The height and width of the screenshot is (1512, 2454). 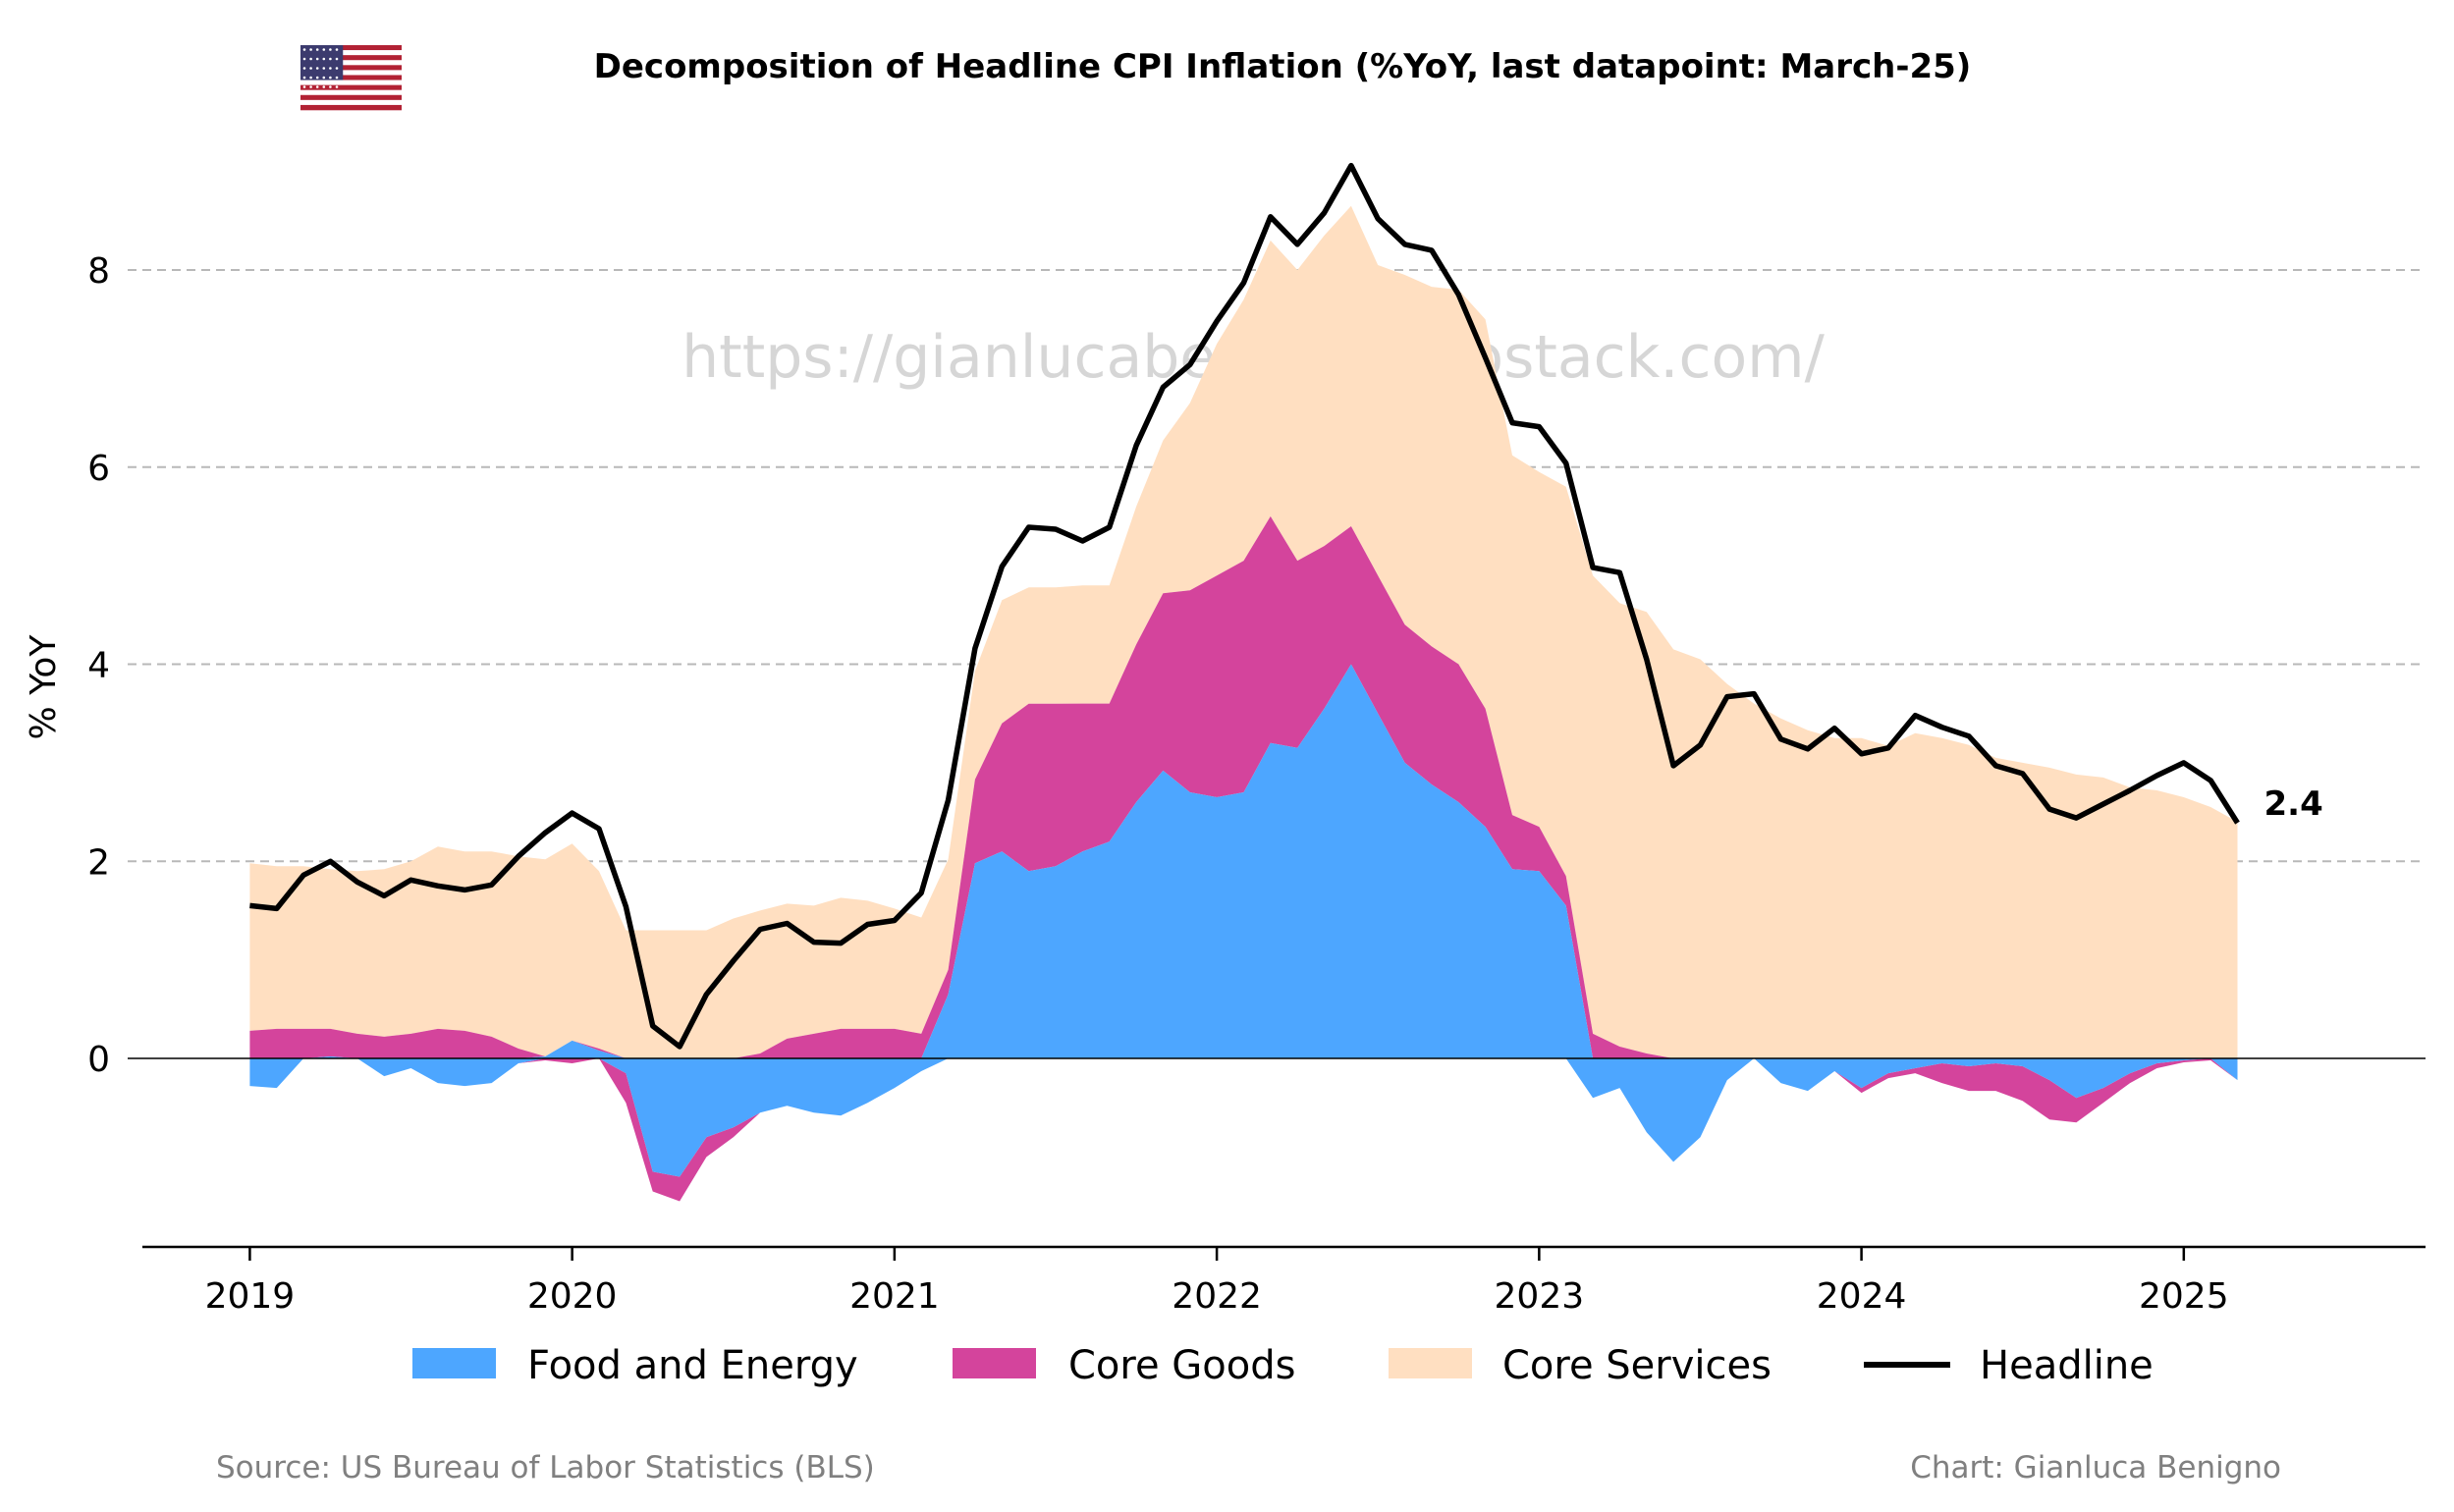 I want to click on legend-label: Core Goods, so click(x=1181, y=1366).